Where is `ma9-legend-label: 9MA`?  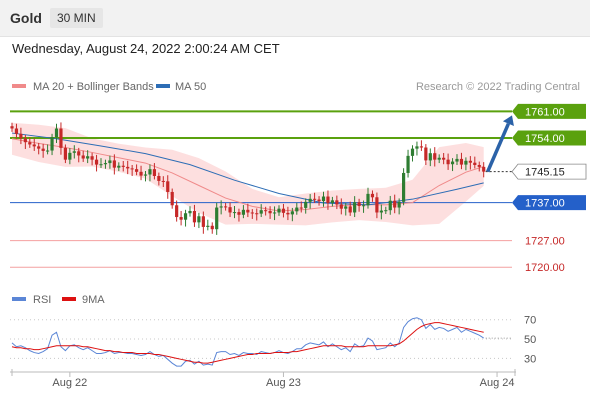 ma9-legend-label: 9MA is located at coordinates (93, 300).